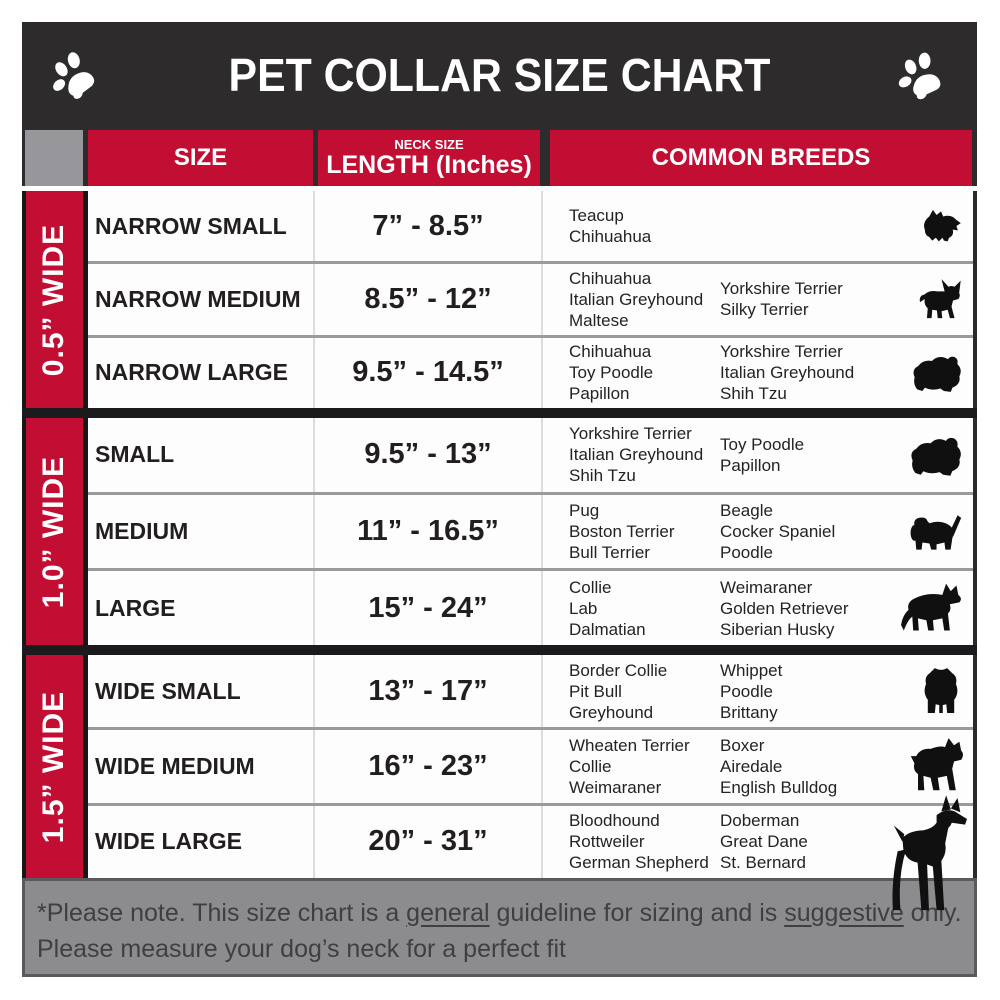  I want to click on length-label: LENGTH (Inches), so click(429, 165).